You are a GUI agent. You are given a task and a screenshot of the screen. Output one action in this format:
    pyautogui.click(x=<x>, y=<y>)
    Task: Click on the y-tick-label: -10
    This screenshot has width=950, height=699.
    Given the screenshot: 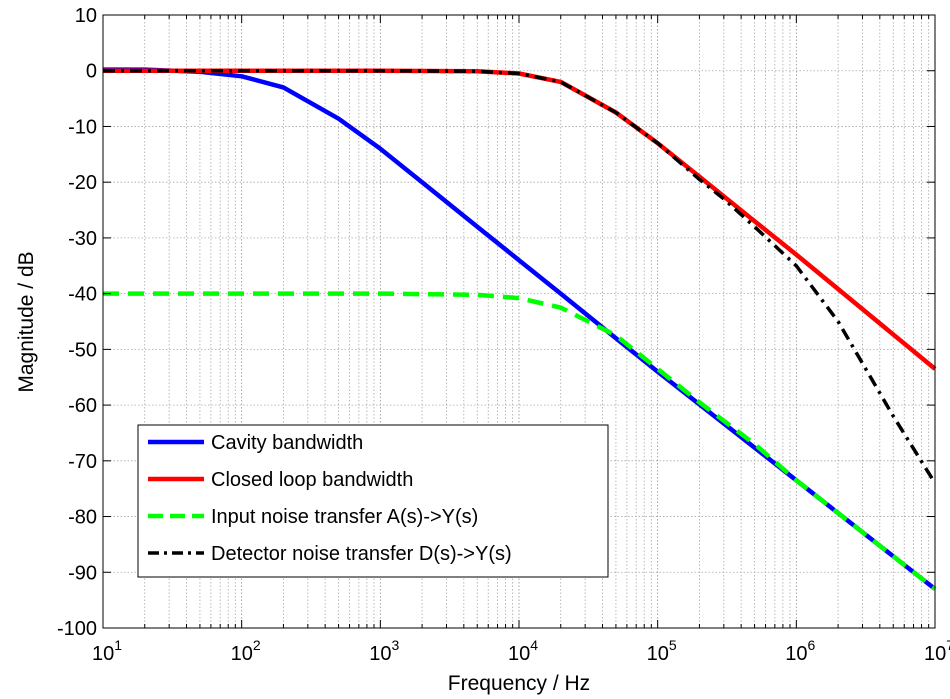 What is the action you would take?
    pyautogui.click(x=82, y=127)
    